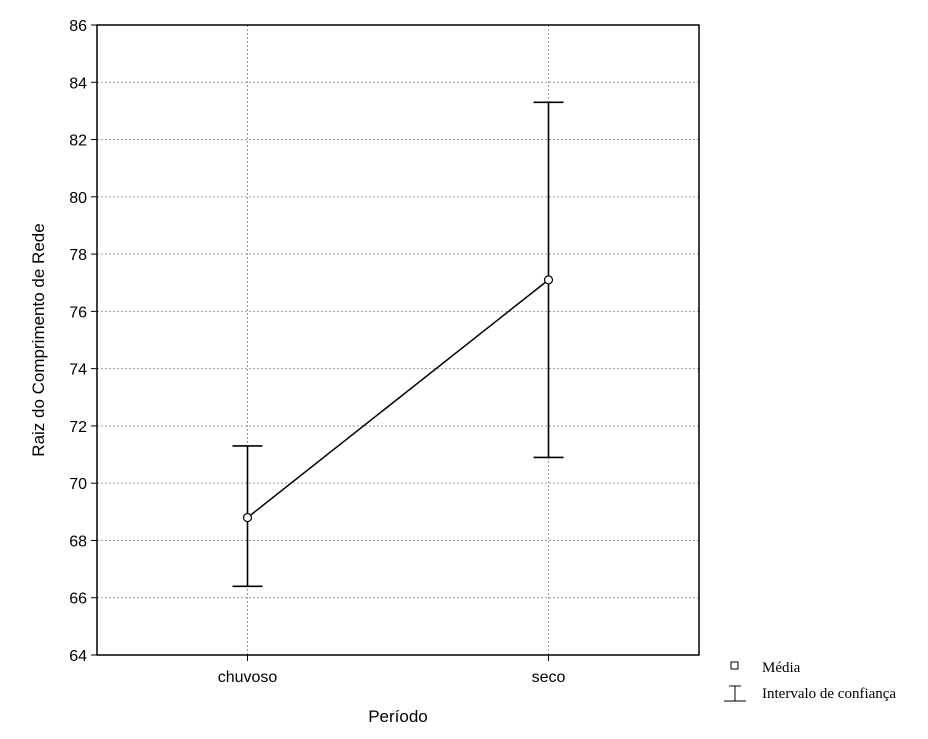 The image size is (928, 739). What do you see at coordinates (78, 255) in the screenshot?
I see `y-tick-label: 78` at bounding box center [78, 255].